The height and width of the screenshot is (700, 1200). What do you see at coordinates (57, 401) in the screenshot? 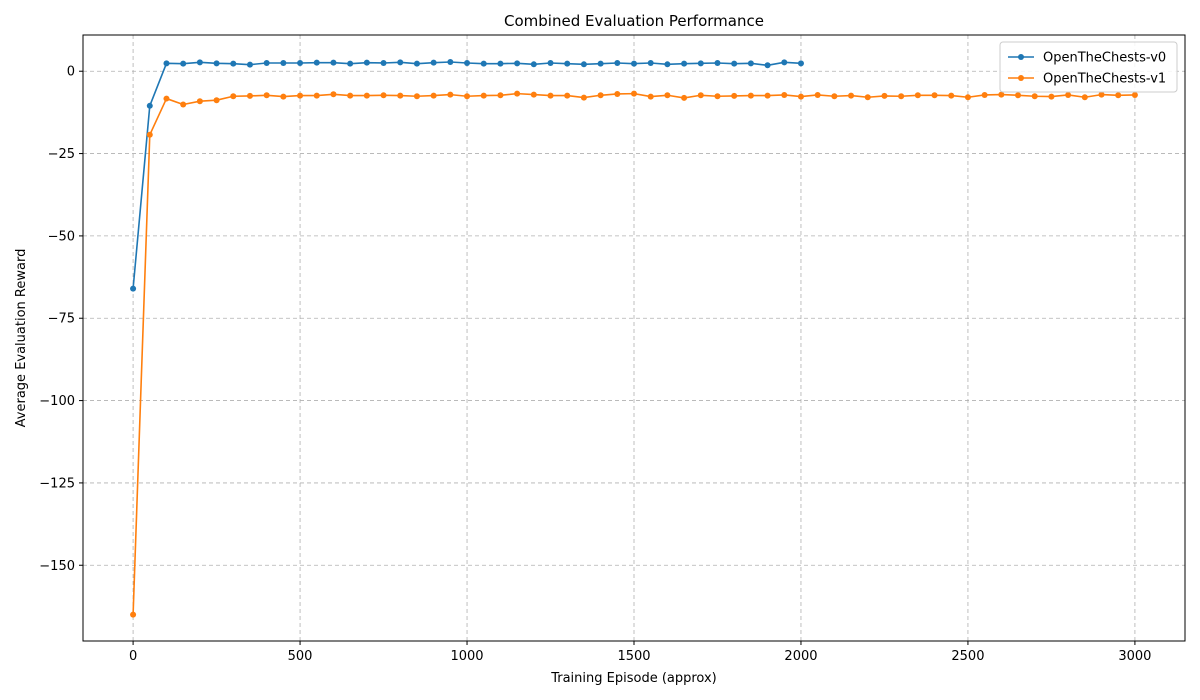
I see `y-tick-label: −100` at bounding box center [57, 401].